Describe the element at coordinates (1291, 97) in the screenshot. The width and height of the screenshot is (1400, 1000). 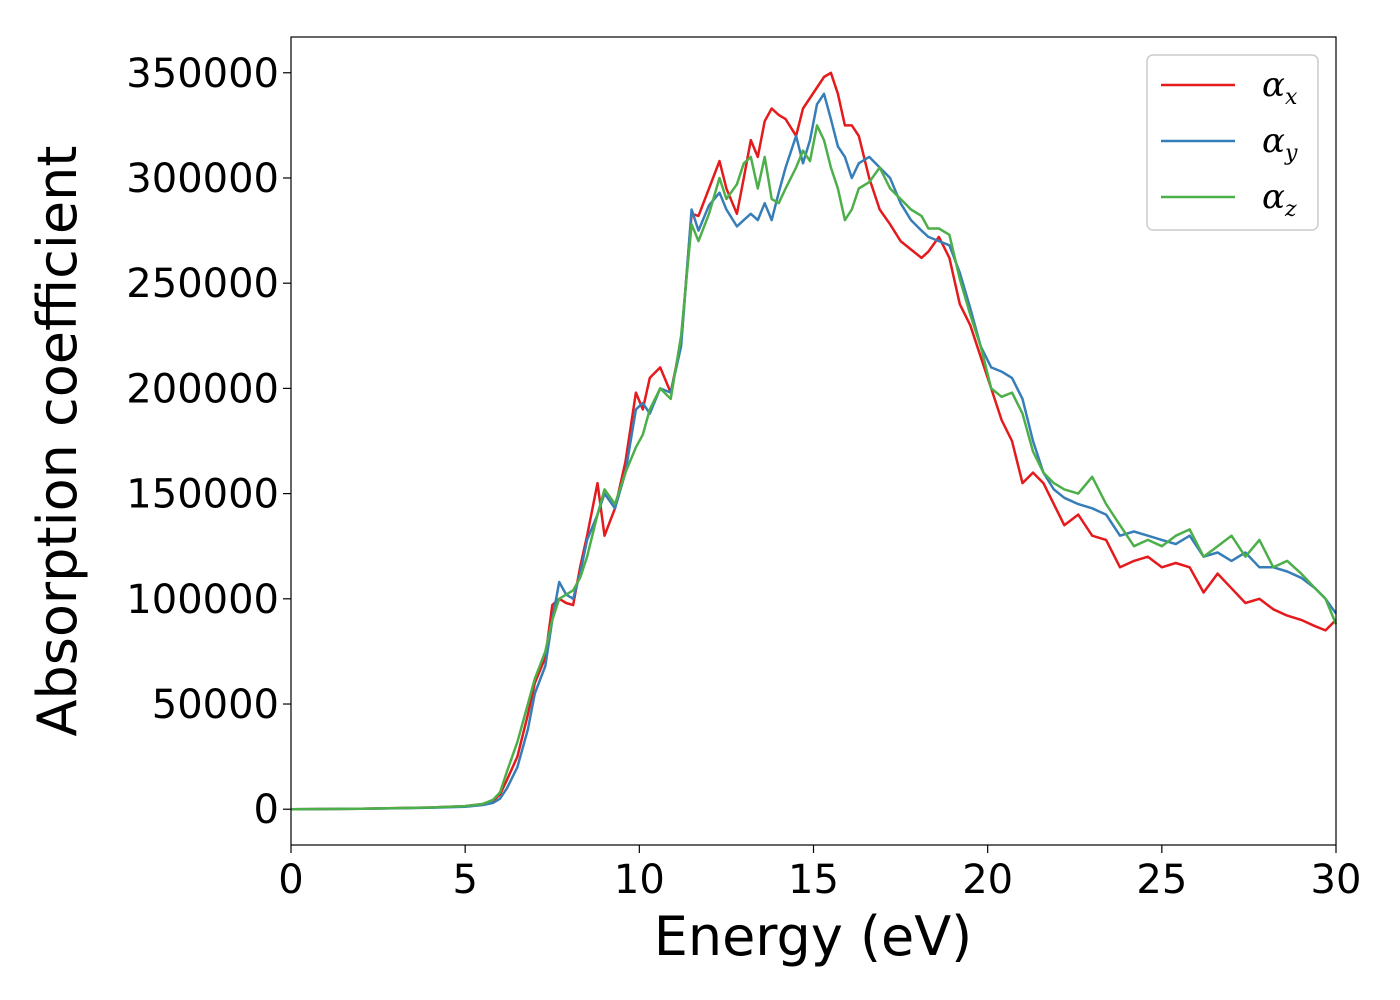
I see `legend-subscript: x` at that location.